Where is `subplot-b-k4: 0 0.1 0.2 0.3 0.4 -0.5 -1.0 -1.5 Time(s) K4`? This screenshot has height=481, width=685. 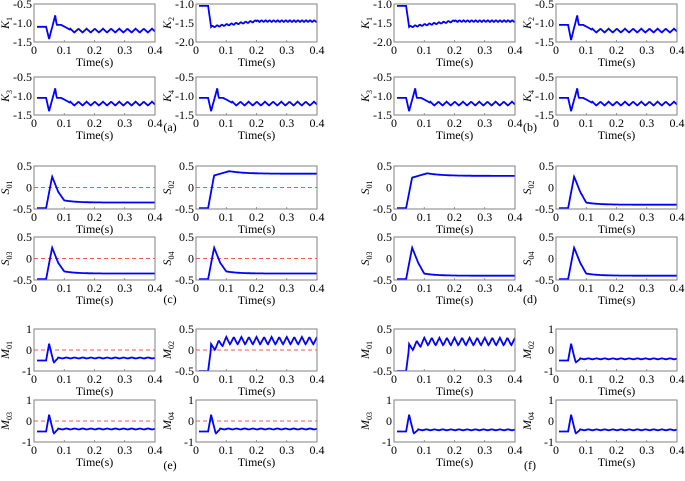
subplot-b-k4: 0 0.1 0.2 0.3 0.4 -0.5 -1.0 -1.5 Time(s) K4 is located at coordinates (602, 106).